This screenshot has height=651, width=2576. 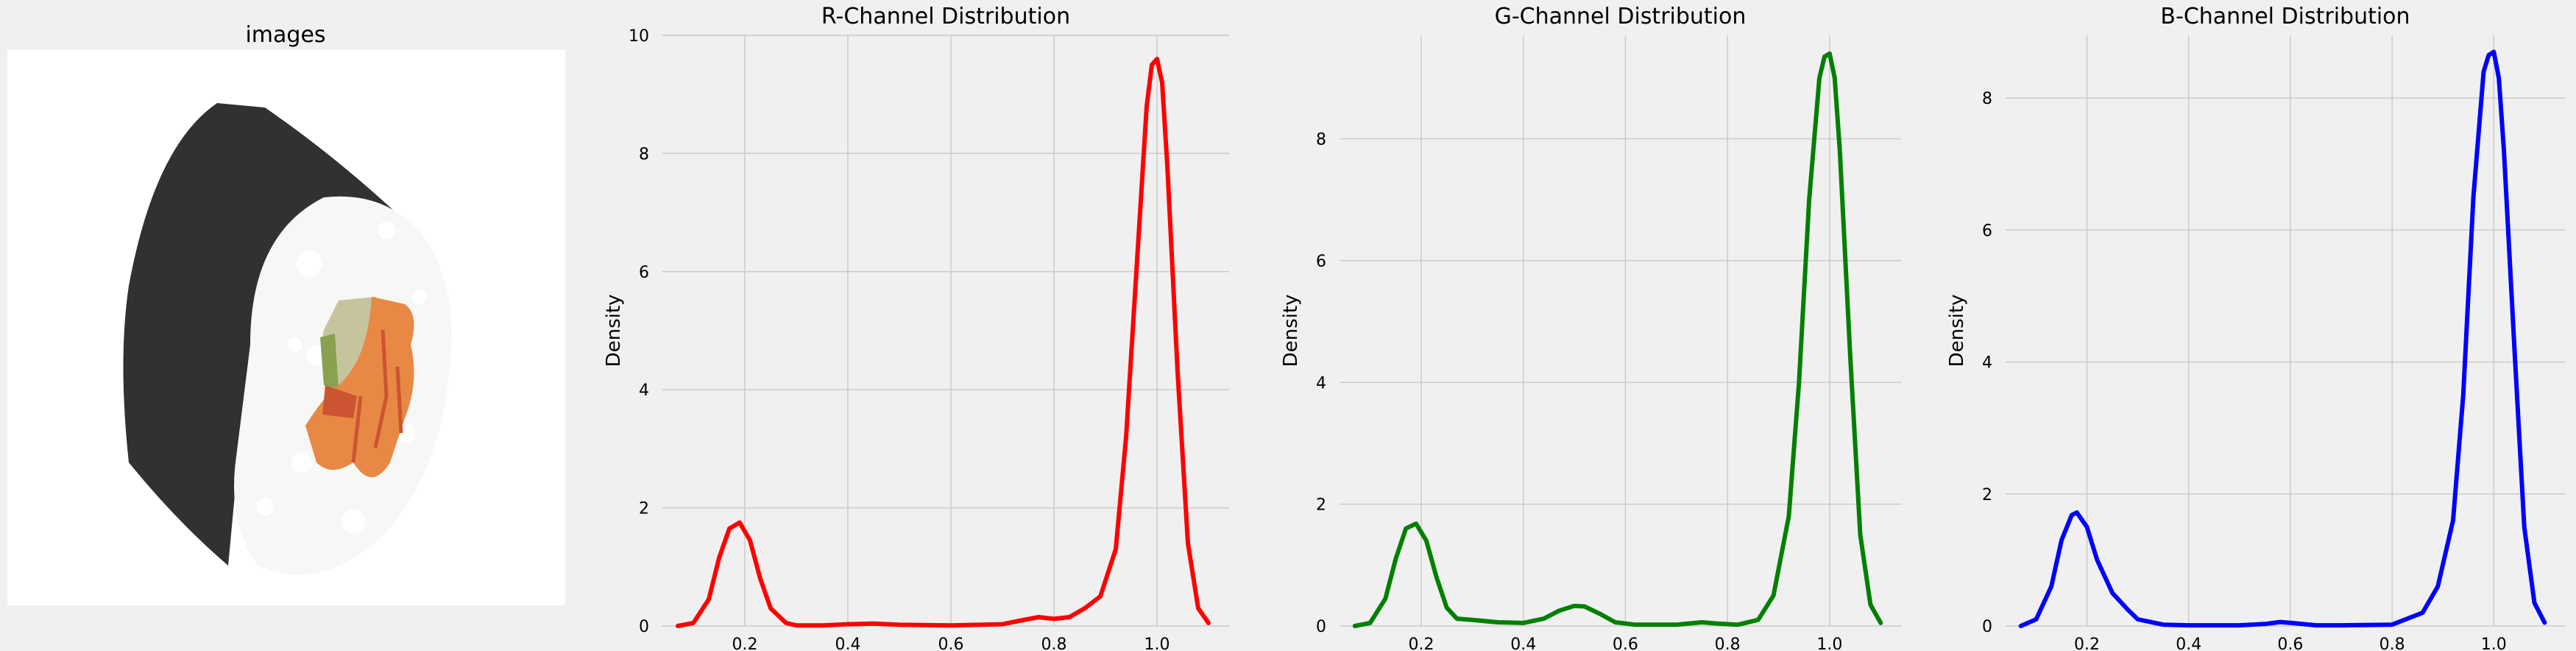 I want to click on salmon-stripe, so click(x=339, y=401).